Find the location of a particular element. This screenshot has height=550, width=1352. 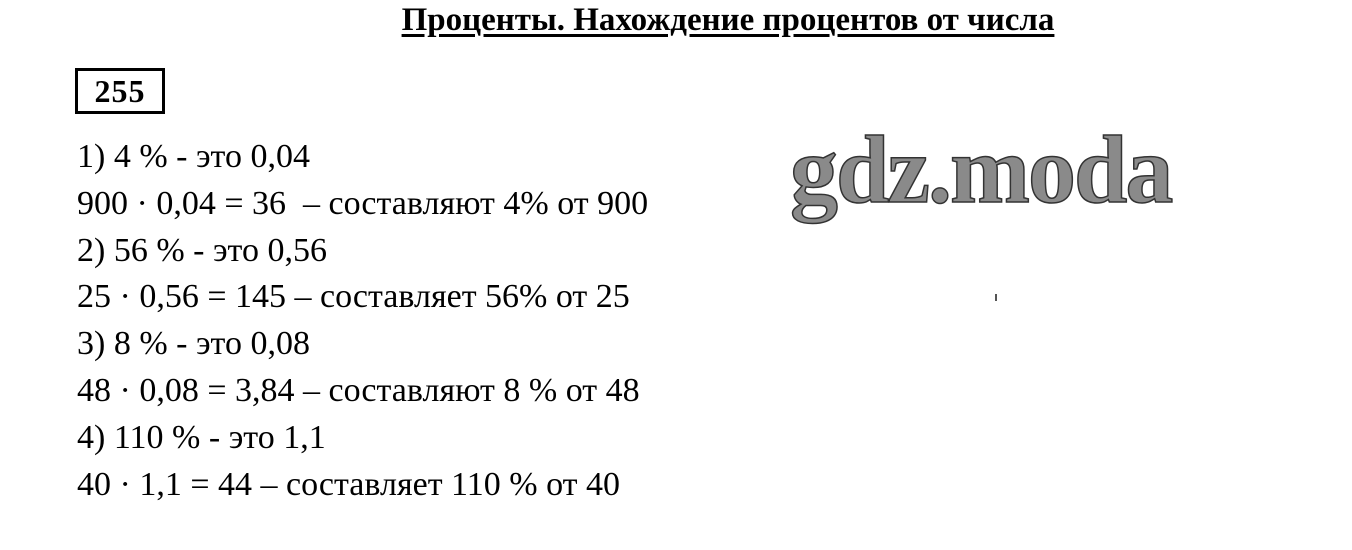

solution-line: 4) 110 % - это 1,1 is located at coordinates (201, 437).